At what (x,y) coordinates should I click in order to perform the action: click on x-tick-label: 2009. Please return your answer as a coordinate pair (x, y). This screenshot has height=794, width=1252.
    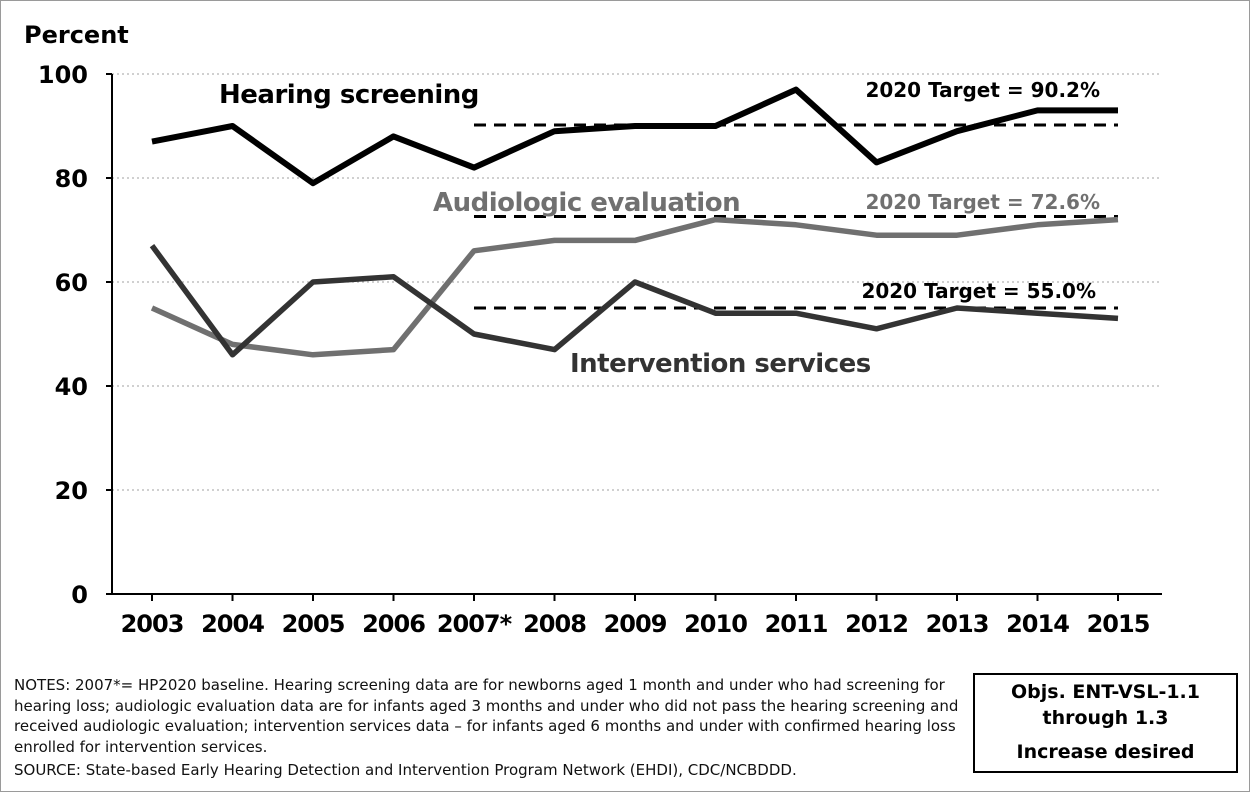
    Looking at the image, I should click on (635, 624).